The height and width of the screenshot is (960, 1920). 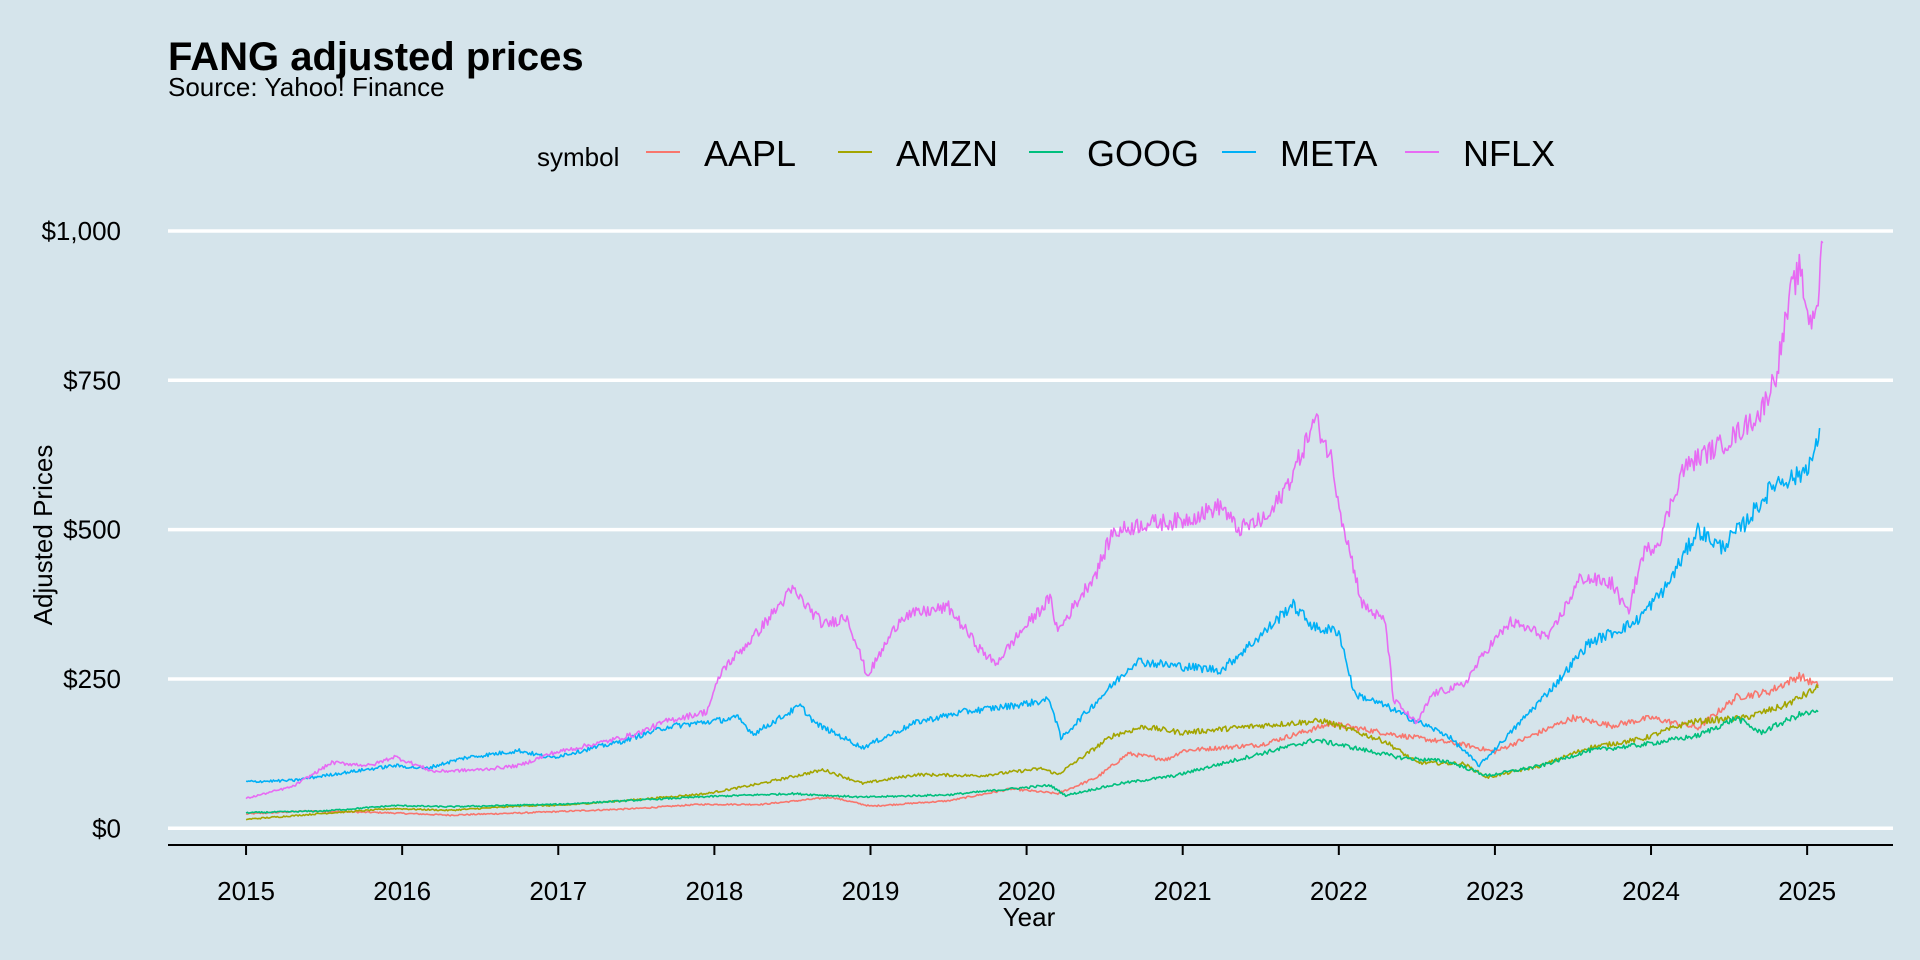 I want to click on y-tick-label: $250, so click(x=92, y=679).